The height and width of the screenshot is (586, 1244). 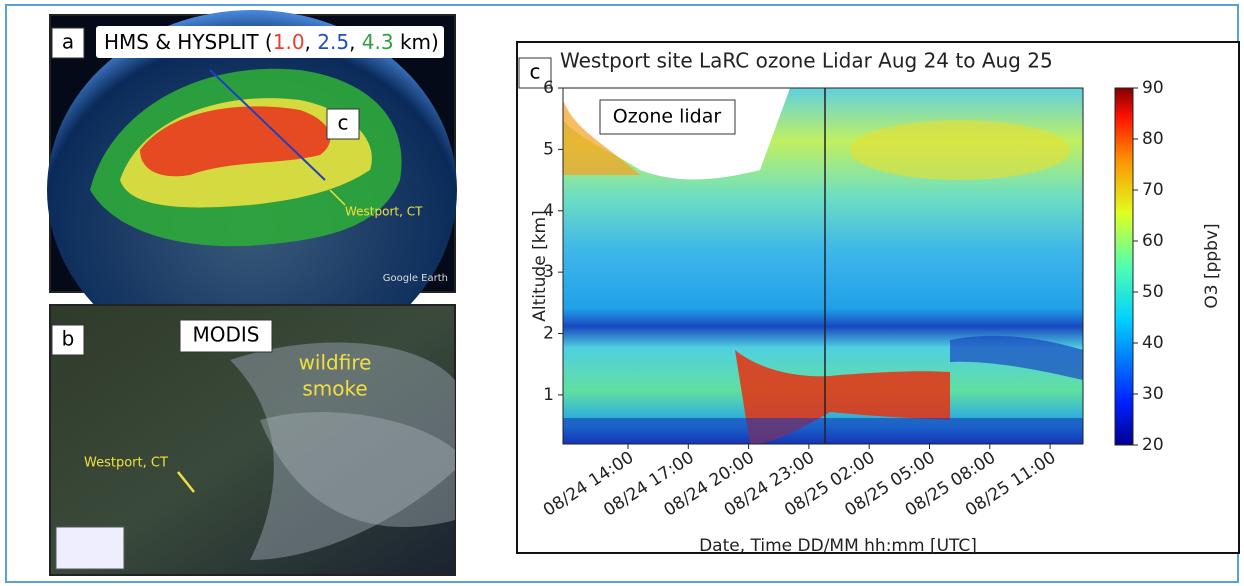 What do you see at coordinates (548, 334) in the screenshot?
I see `y-tick-label: 2` at bounding box center [548, 334].